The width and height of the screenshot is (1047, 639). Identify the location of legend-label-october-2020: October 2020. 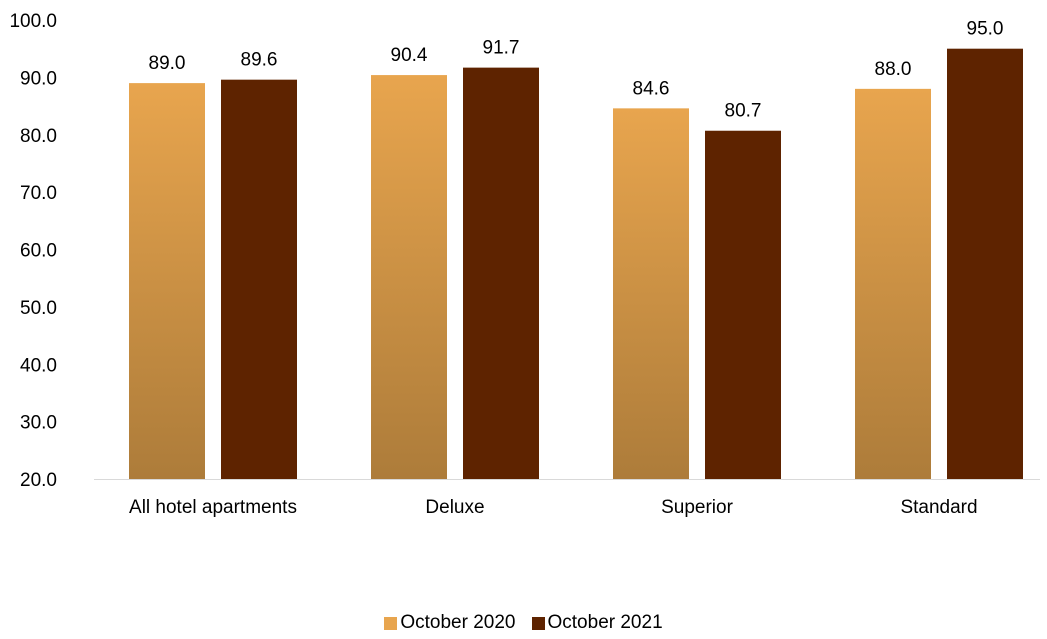
(458, 622).